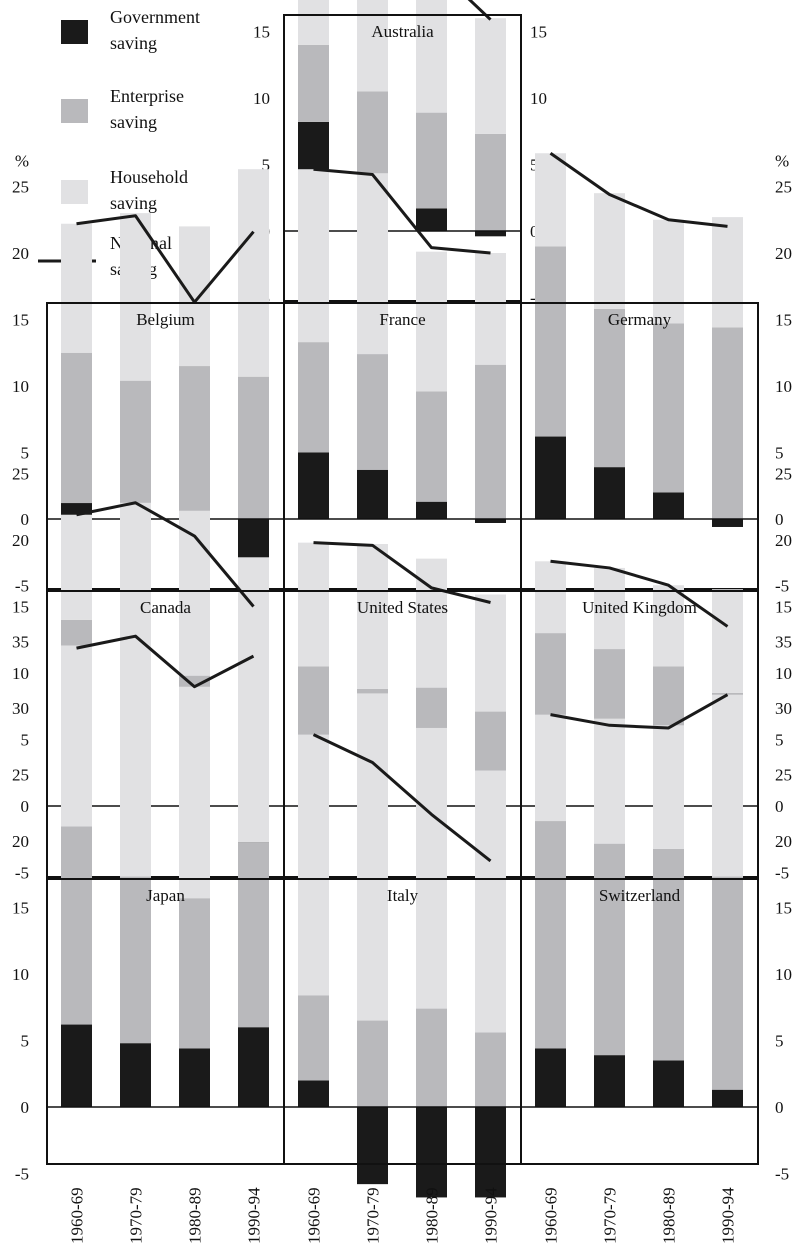 This screenshot has width=801, height=1249. Describe the element at coordinates (133, 203) in the screenshot. I see `legend-label-household: saving` at that location.